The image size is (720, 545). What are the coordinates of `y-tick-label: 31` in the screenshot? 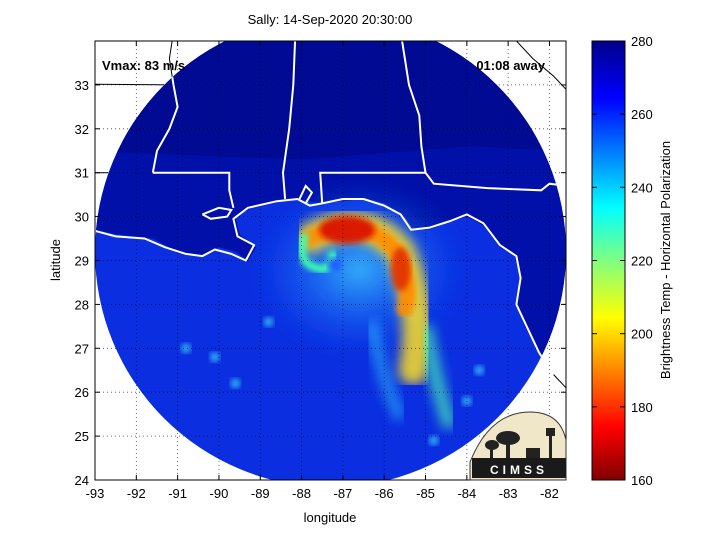 It's located at (82, 173).